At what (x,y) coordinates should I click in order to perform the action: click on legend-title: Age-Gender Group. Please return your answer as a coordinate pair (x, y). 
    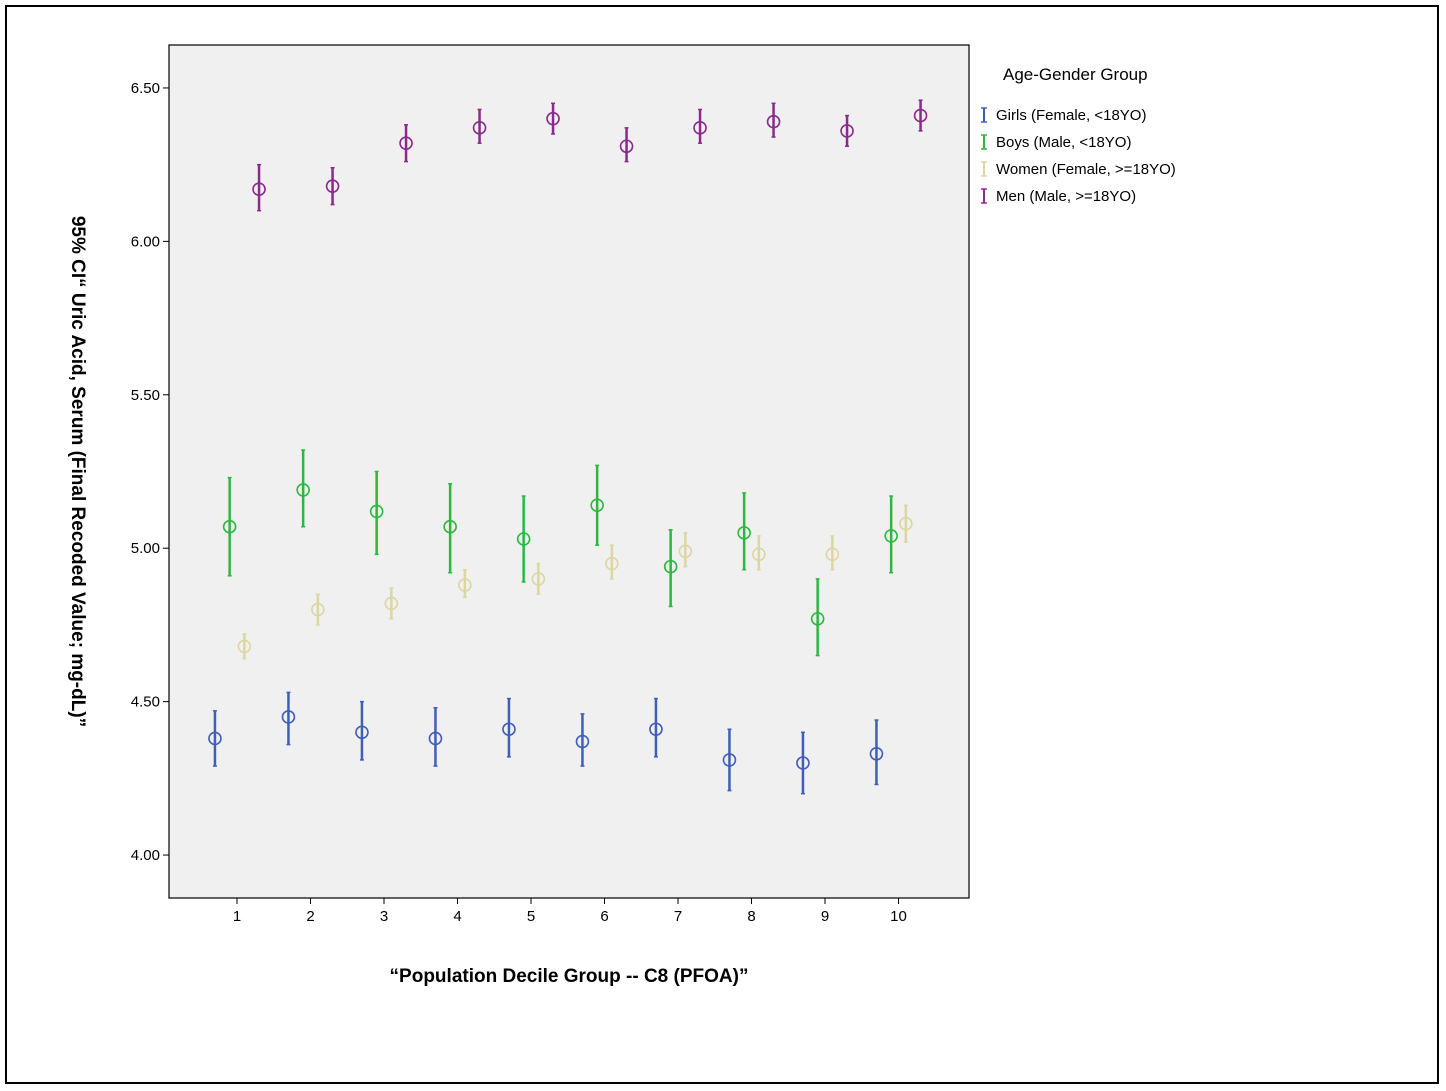
    Looking at the image, I should click on (1075, 74).